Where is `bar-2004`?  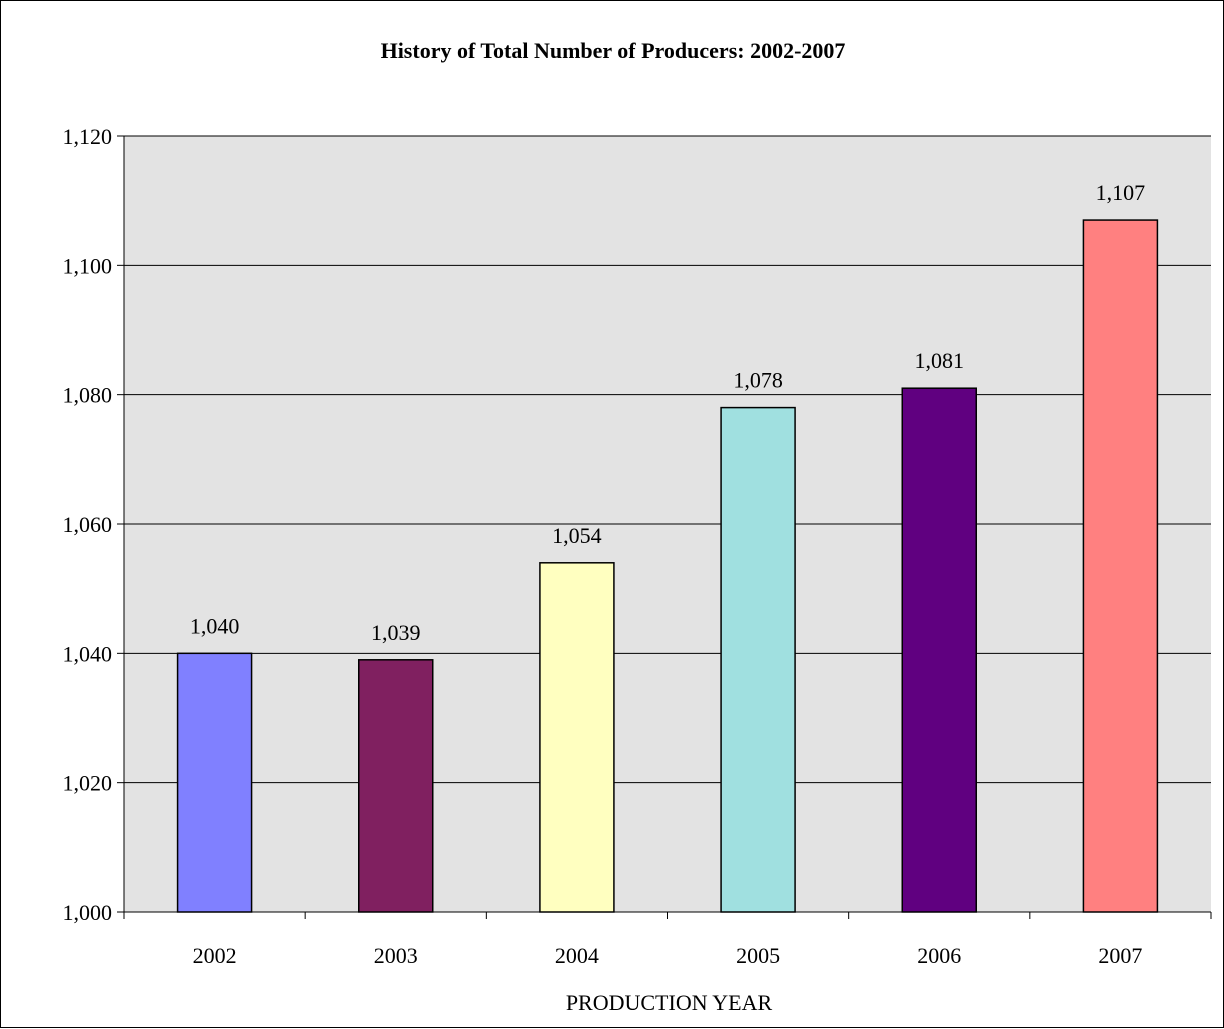
bar-2004 is located at coordinates (577, 737).